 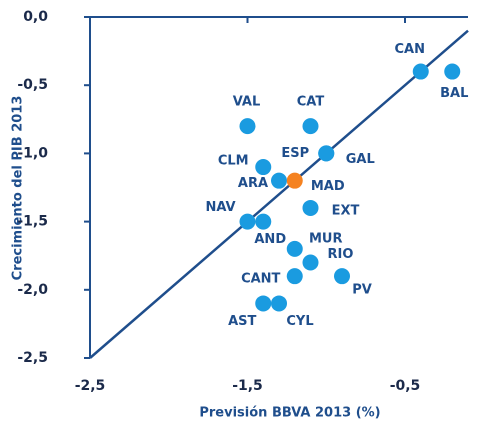 What do you see at coordinates (233, 161) in the screenshot?
I see `point-label: CLM` at bounding box center [233, 161].